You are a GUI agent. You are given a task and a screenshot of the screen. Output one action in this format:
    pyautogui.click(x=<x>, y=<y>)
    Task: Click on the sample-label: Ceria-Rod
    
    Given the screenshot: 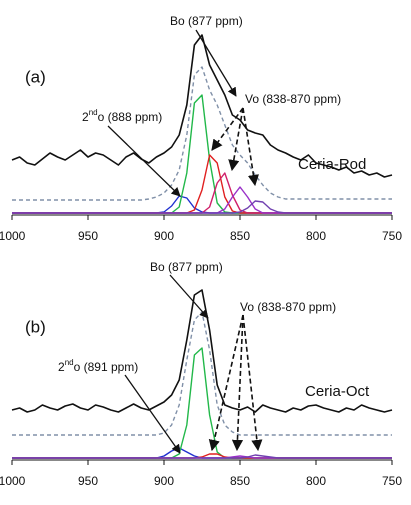 What is the action you would take?
    pyautogui.click(x=332, y=164)
    